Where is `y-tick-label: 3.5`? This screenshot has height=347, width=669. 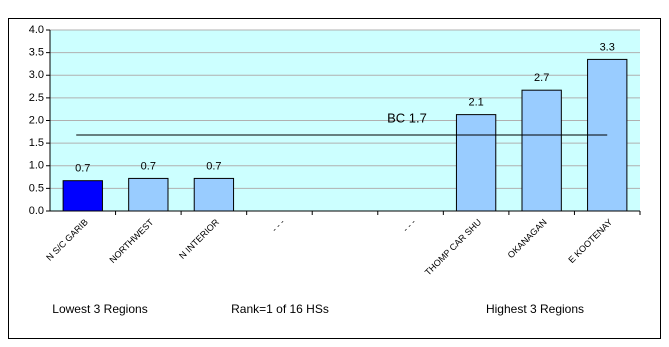
y-tick-label: 3.5 is located at coordinates (36, 53).